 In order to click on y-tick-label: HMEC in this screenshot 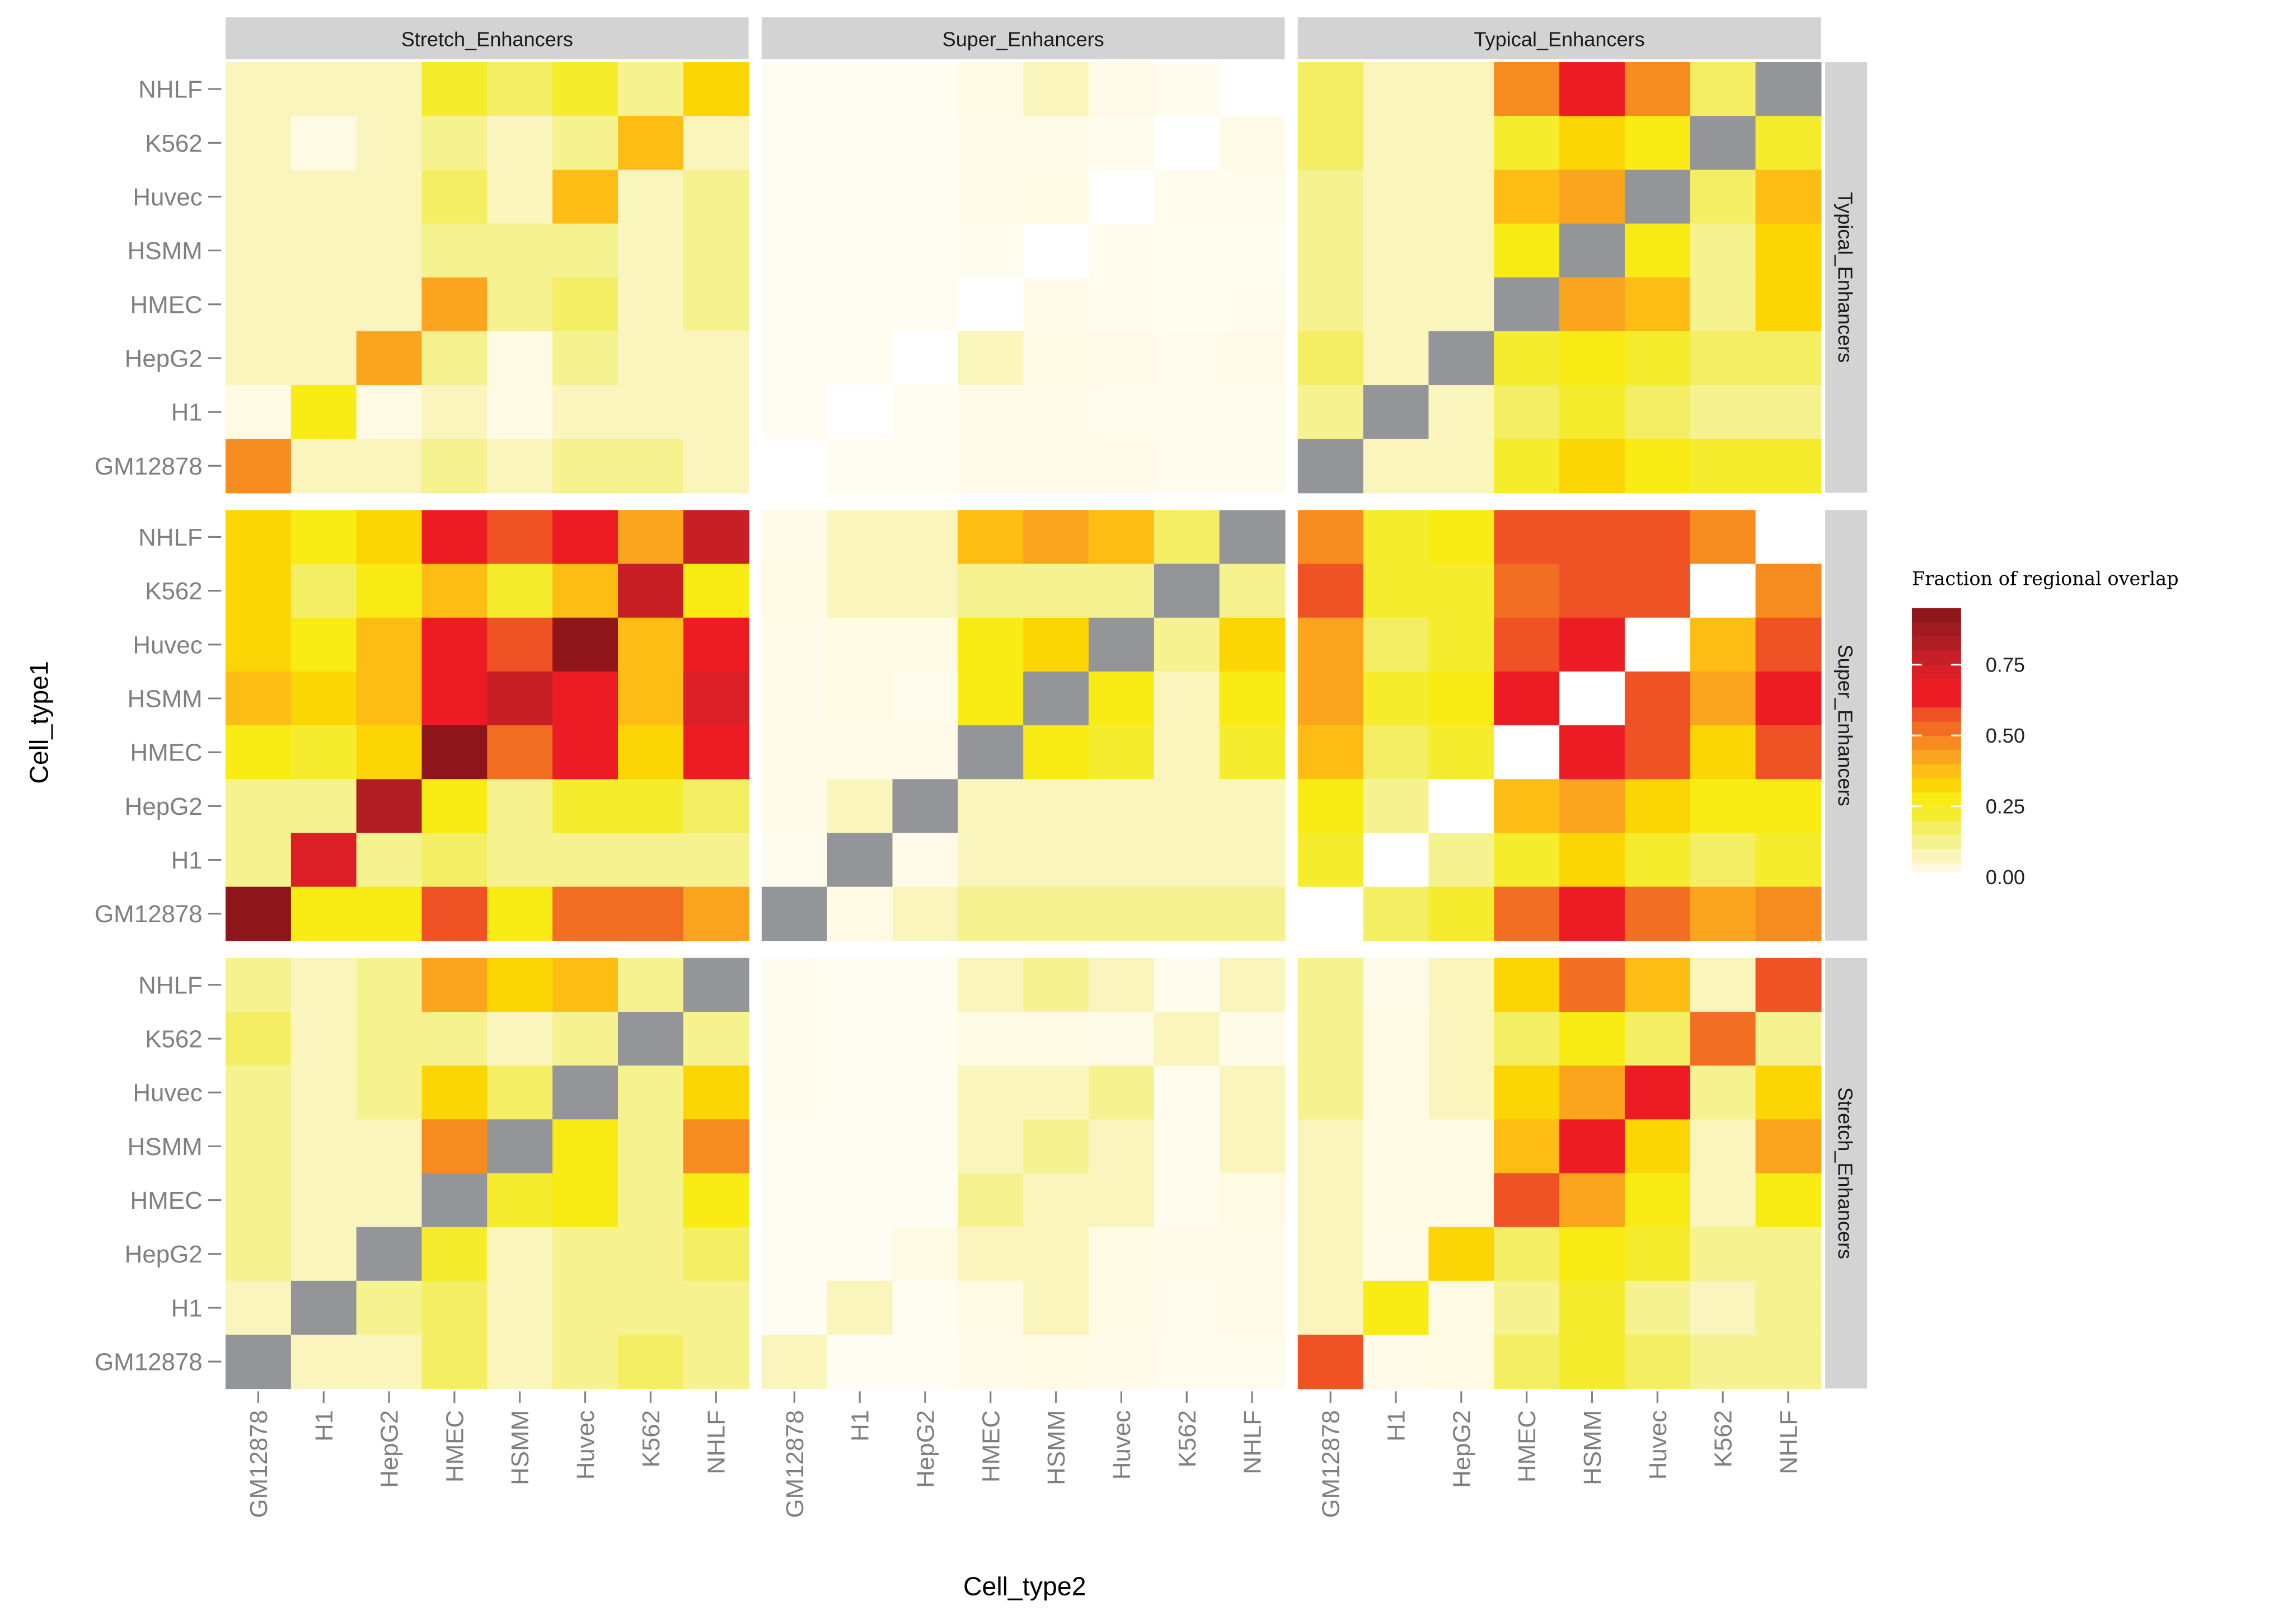, I will do `click(166, 753)`.